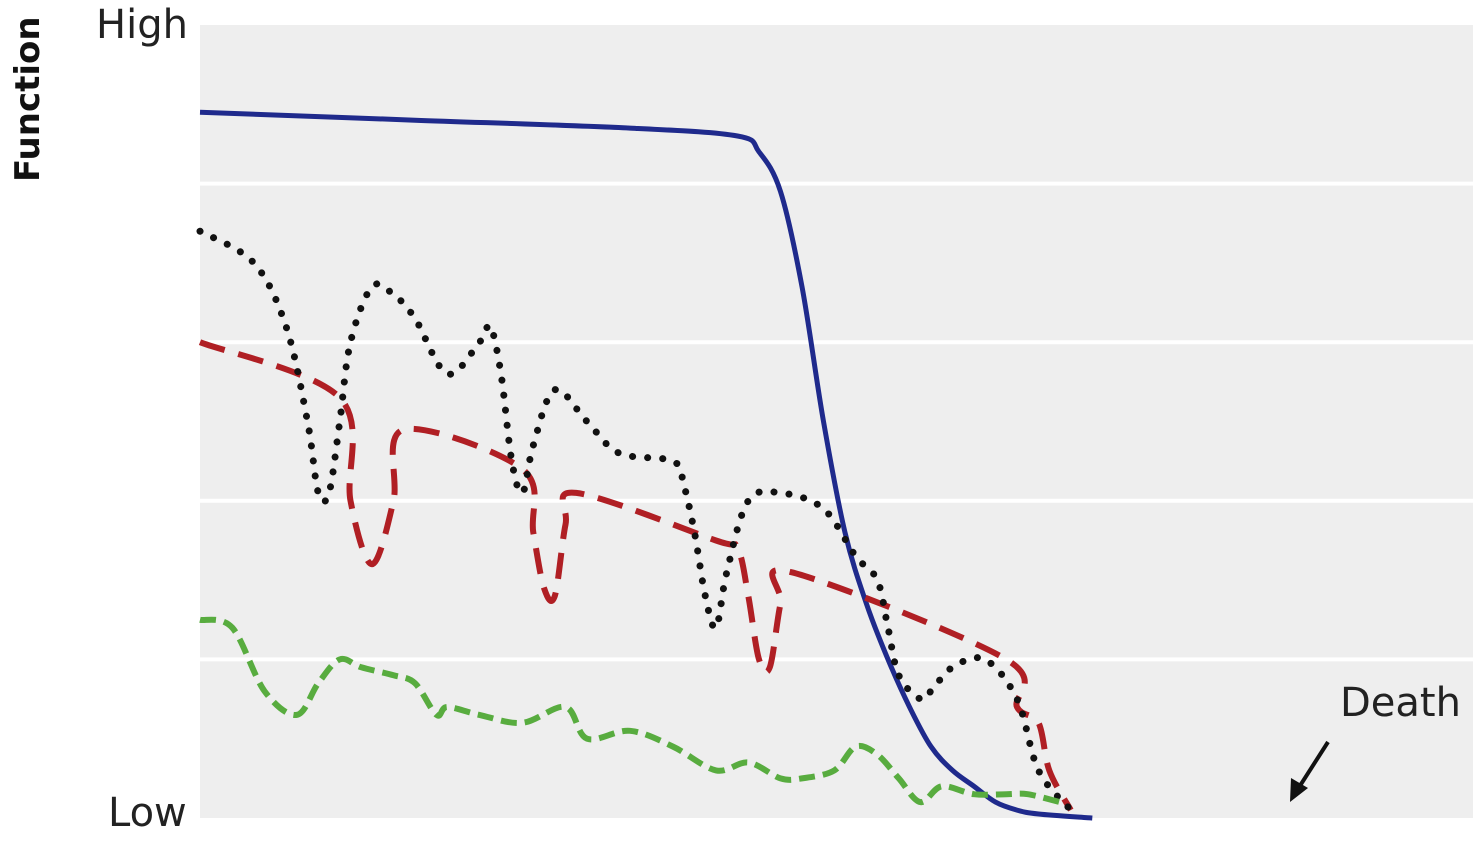  Describe the element at coordinates (630, 711) in the screenshot. I see `series-line-dashed-green` at that location.